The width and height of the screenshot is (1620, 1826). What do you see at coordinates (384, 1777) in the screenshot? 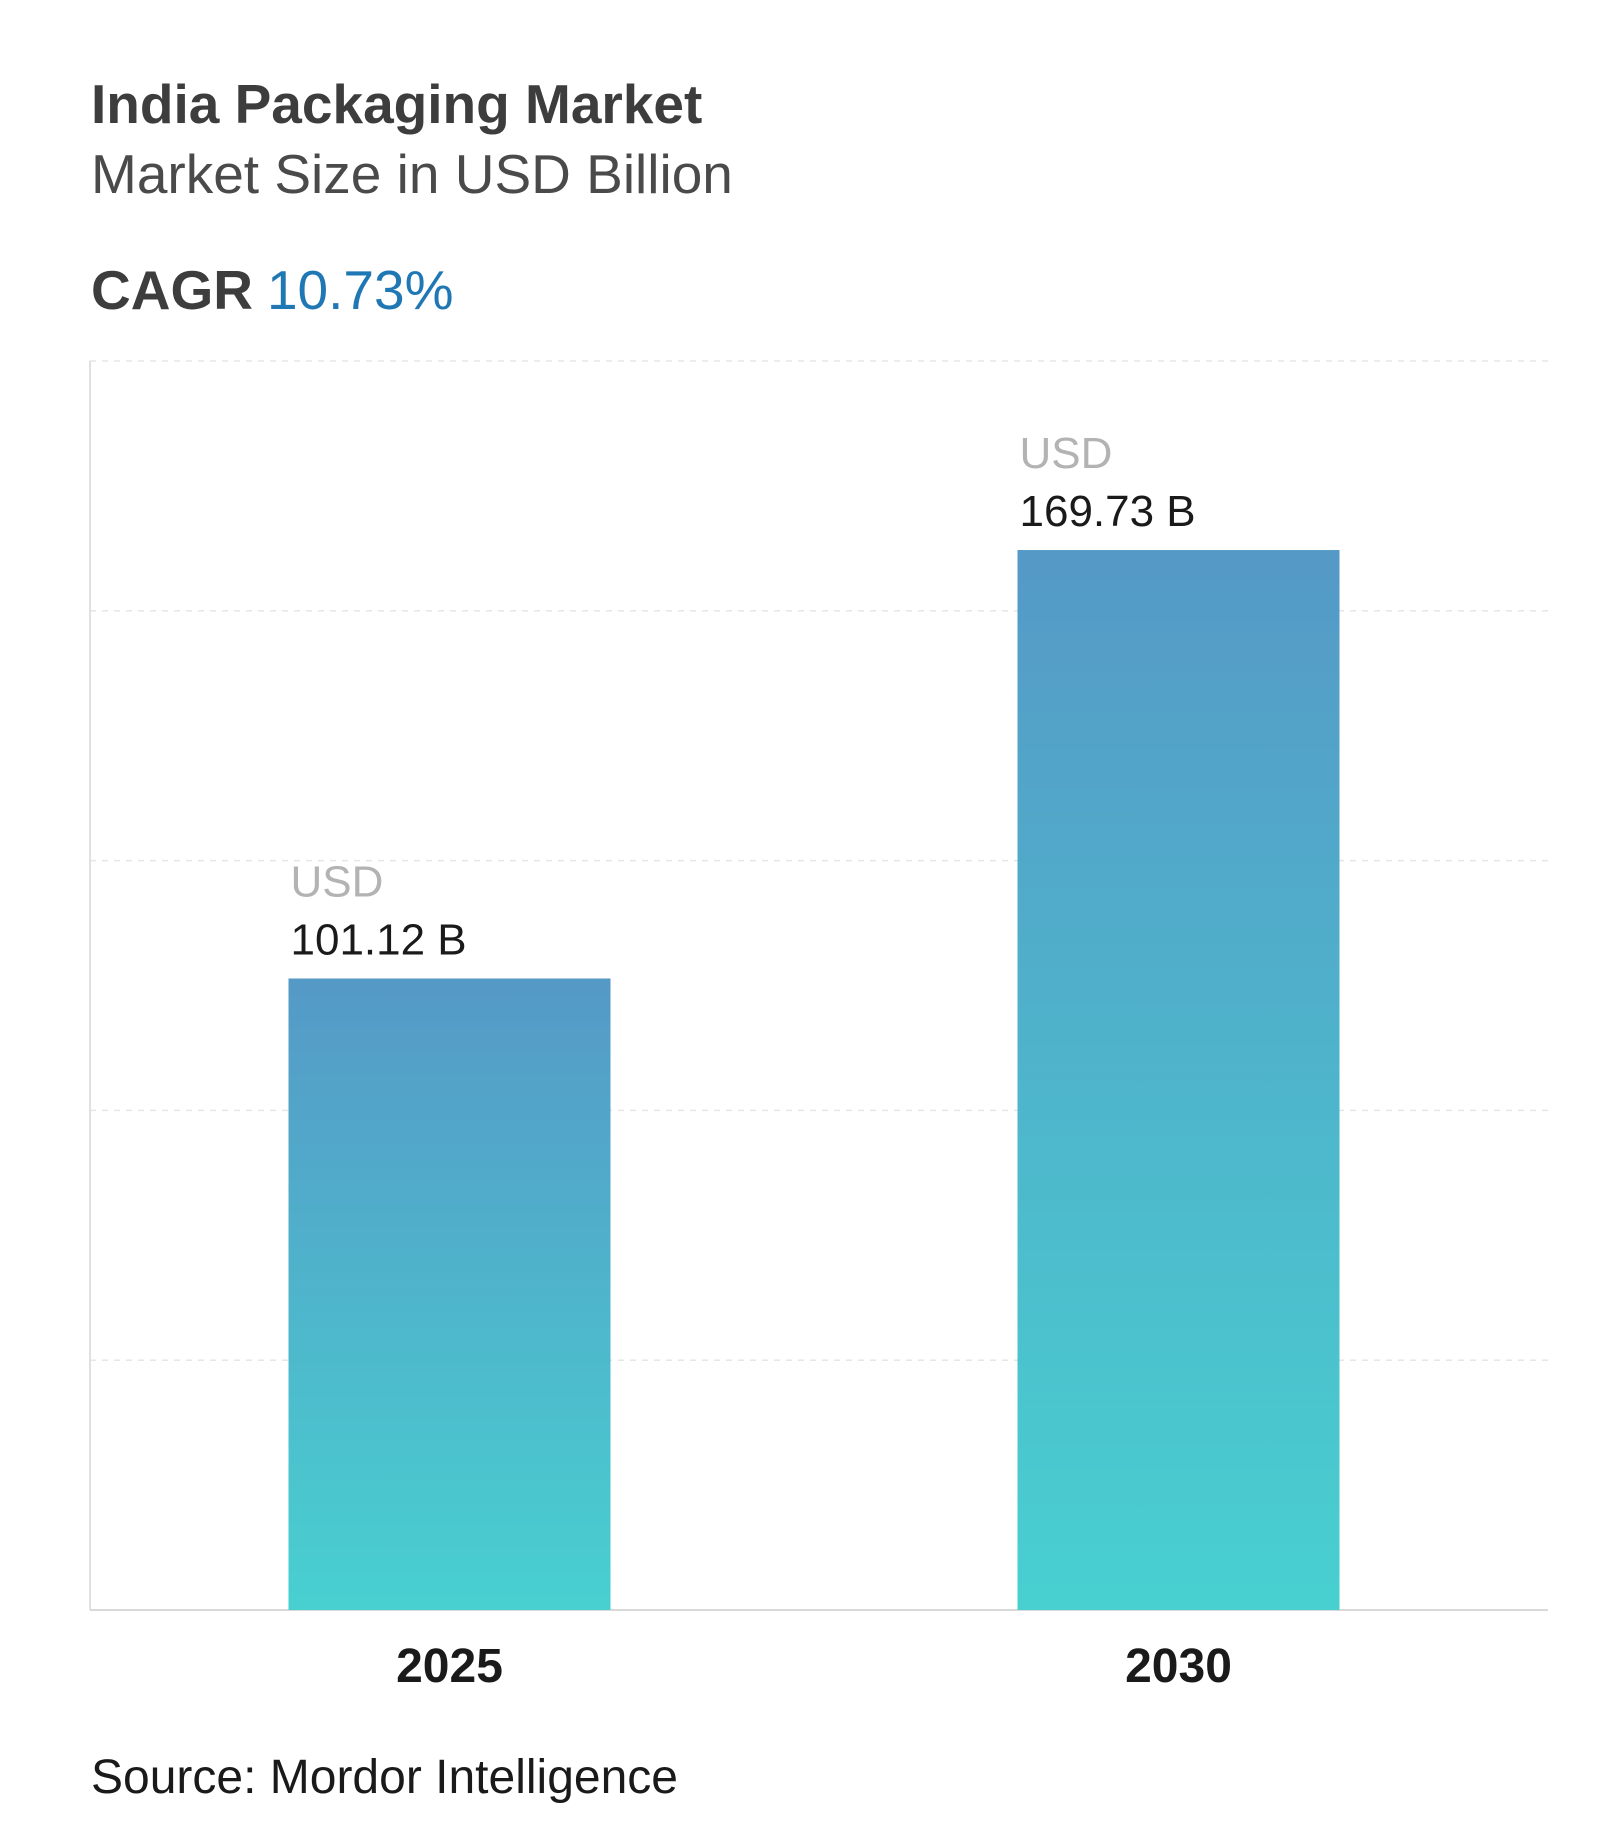
I see `source-note: Source: Mordor Intelligence` at bounding box center [384, 1777].